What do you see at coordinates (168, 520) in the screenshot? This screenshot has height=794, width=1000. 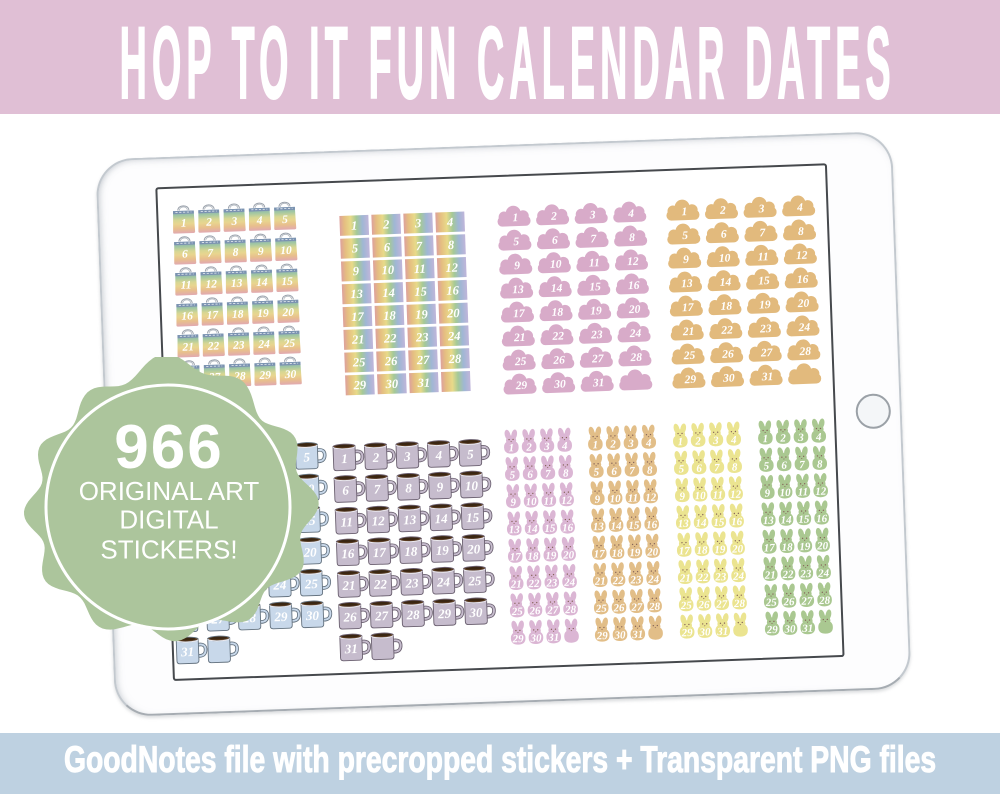 I see `svg-text: DIGITAL` at bounding box center [168, 520].